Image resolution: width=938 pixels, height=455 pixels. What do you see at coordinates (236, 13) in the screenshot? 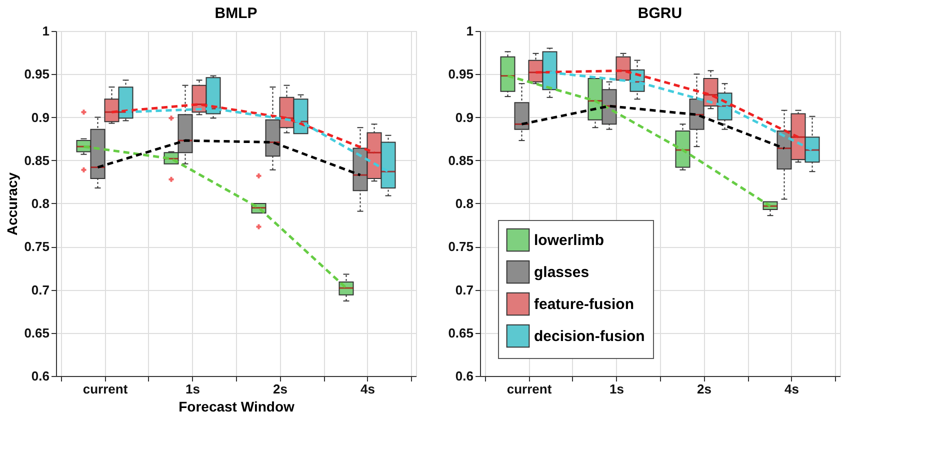
I see `chart-title: BMLP` at bounding box center [236, 13].